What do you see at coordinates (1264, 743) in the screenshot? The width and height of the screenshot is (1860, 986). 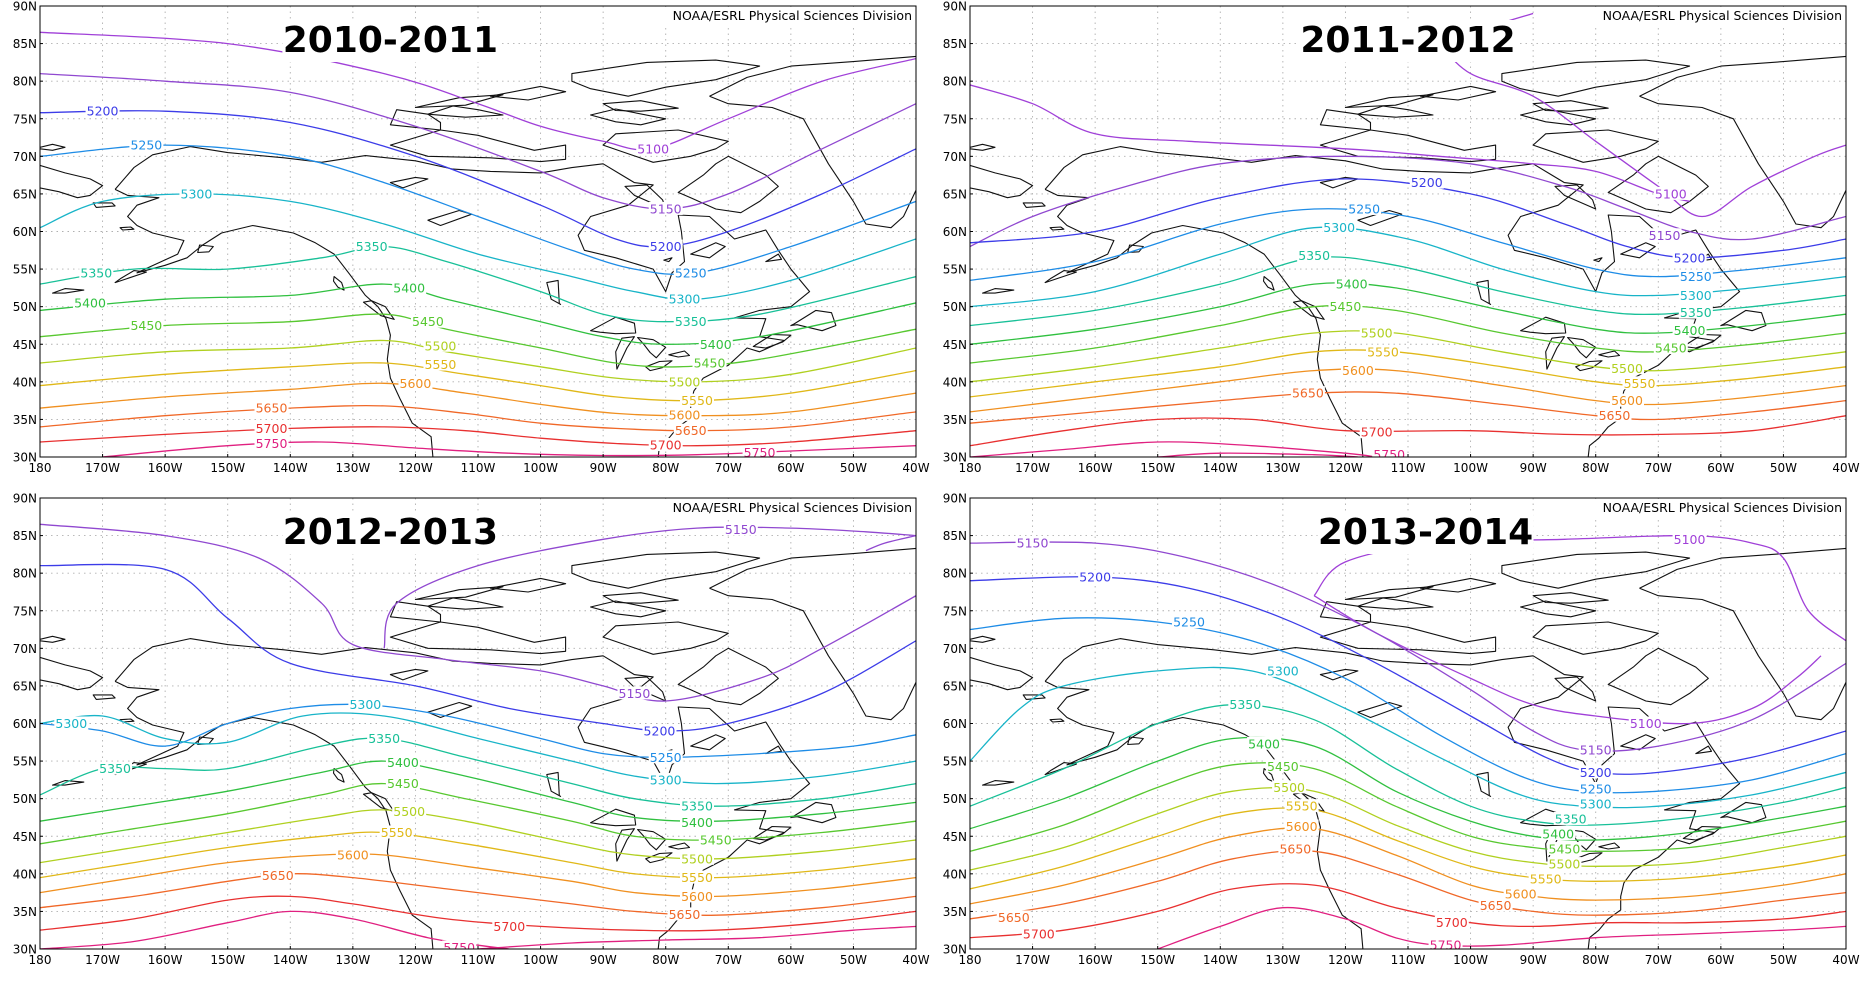 I see `contour-label-group: 5400` at bounding box center [1264, 743].